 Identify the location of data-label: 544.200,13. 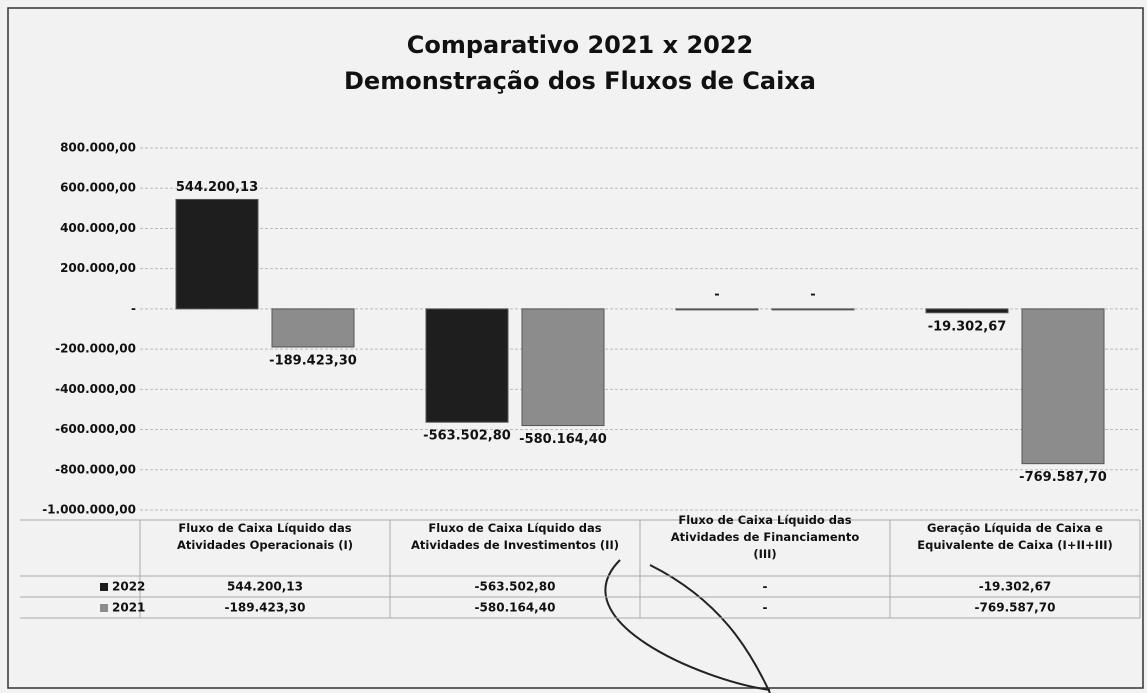
(217, 187).